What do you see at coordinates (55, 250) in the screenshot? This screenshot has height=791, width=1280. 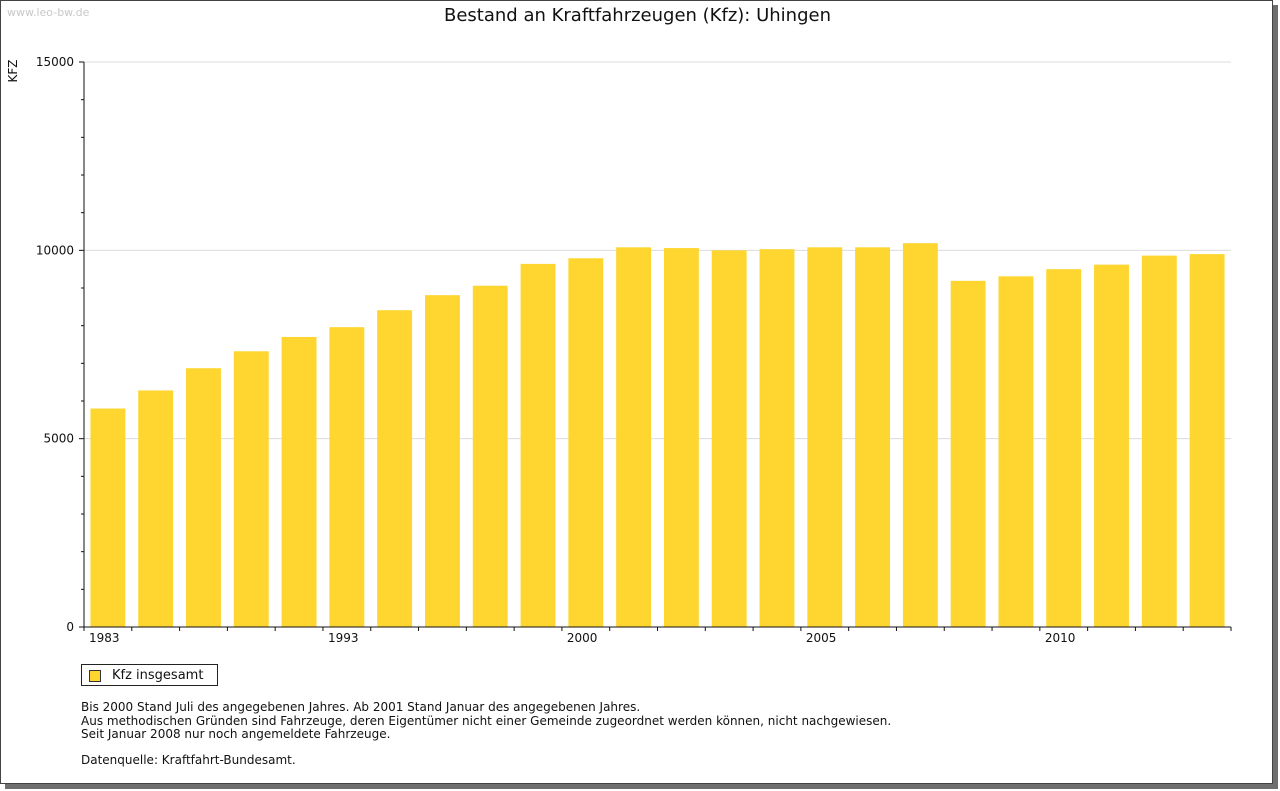 I see `y-tick-label-10000: 10000` at bounding box center [55, 250].